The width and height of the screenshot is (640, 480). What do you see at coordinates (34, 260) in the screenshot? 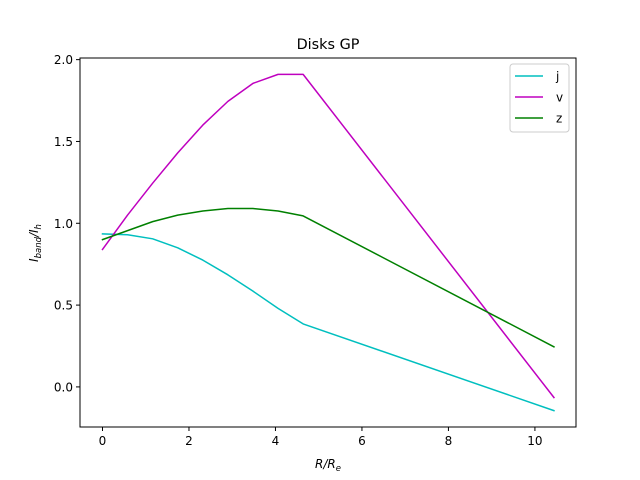
I see `y-axis-label-i: I` at bounding box center [34, 260].